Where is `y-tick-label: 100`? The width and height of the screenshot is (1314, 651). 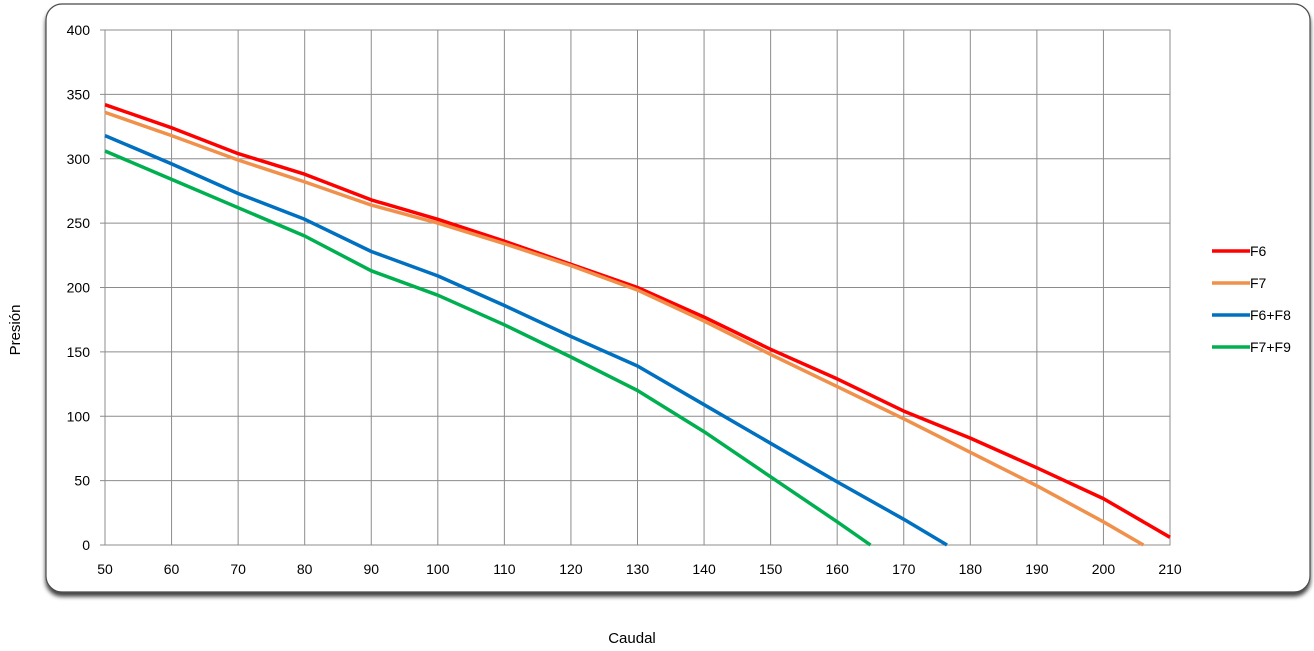 y-tick-label: 100 is located at coordinates (79, 416).